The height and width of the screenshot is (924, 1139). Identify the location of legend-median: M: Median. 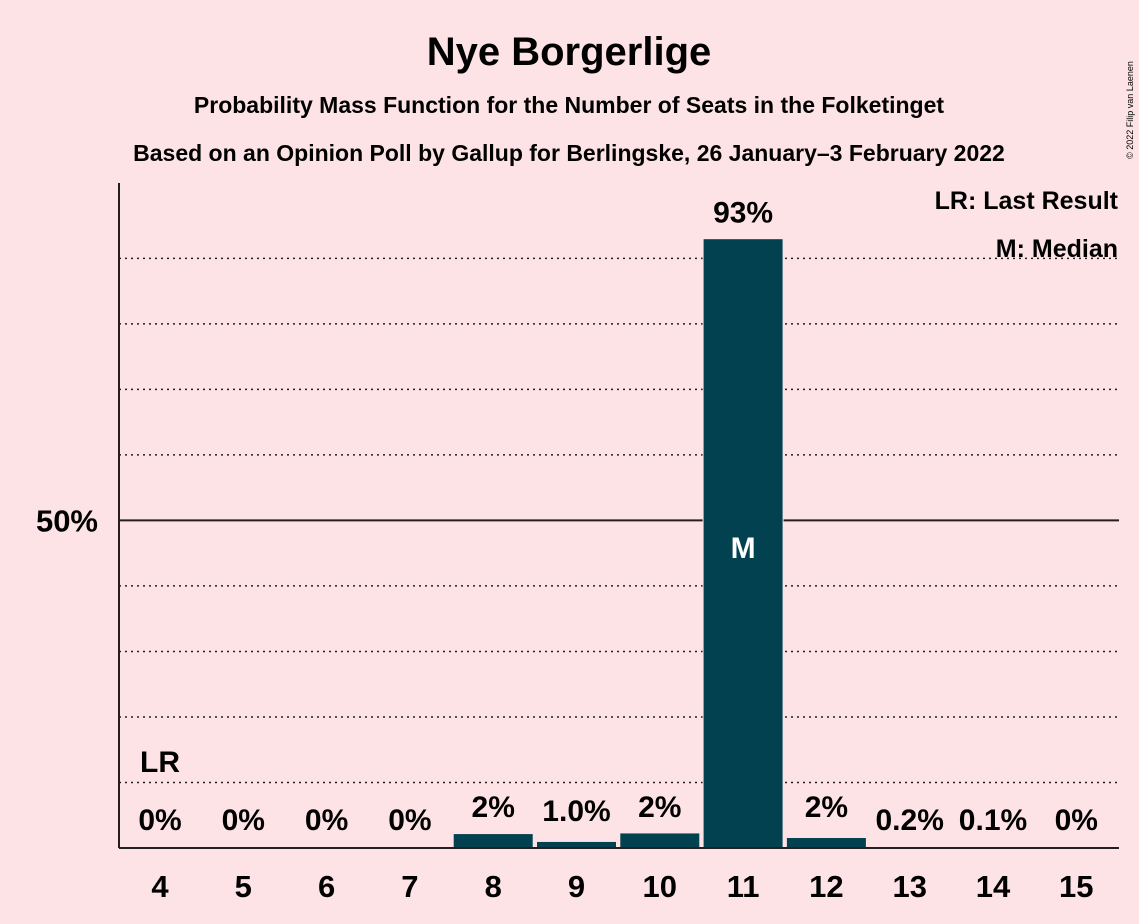
(1057, 249).